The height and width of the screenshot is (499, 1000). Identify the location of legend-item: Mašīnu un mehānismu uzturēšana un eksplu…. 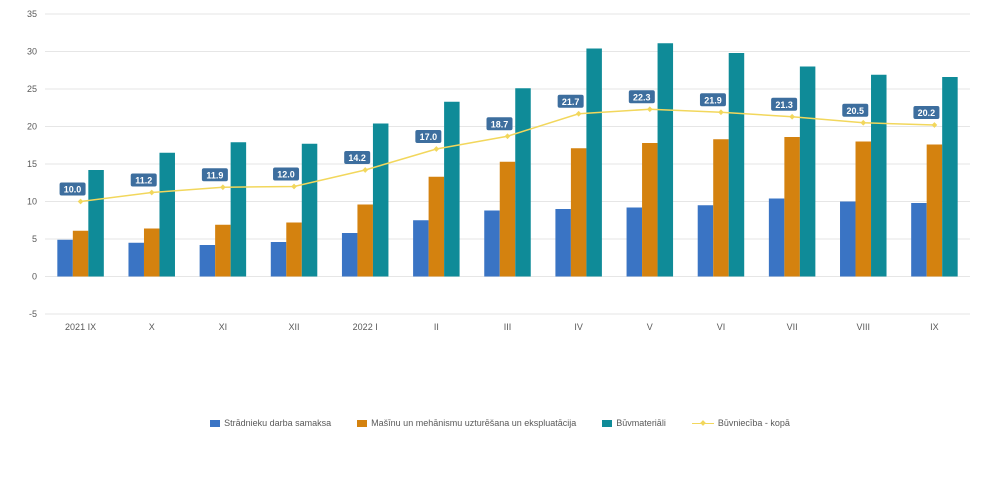
(466, 423).